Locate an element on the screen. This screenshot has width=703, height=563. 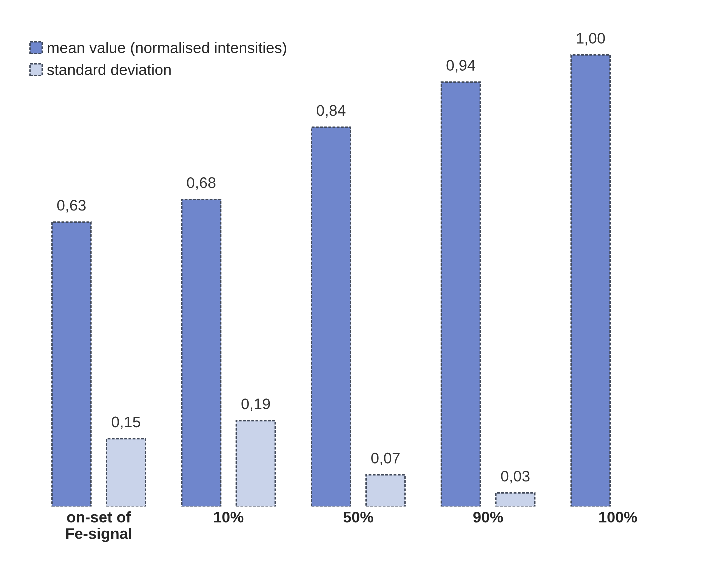
legend-label: mean value (normalised intensities) is located at coordinates (167, 49).